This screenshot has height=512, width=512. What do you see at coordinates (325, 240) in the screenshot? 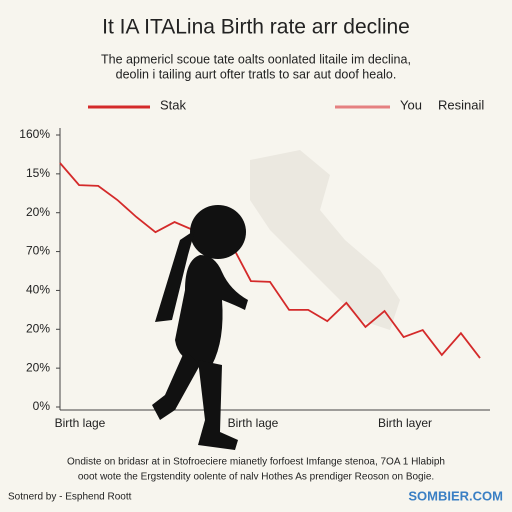
I see `map-shape` at bounding box center [325, 240].